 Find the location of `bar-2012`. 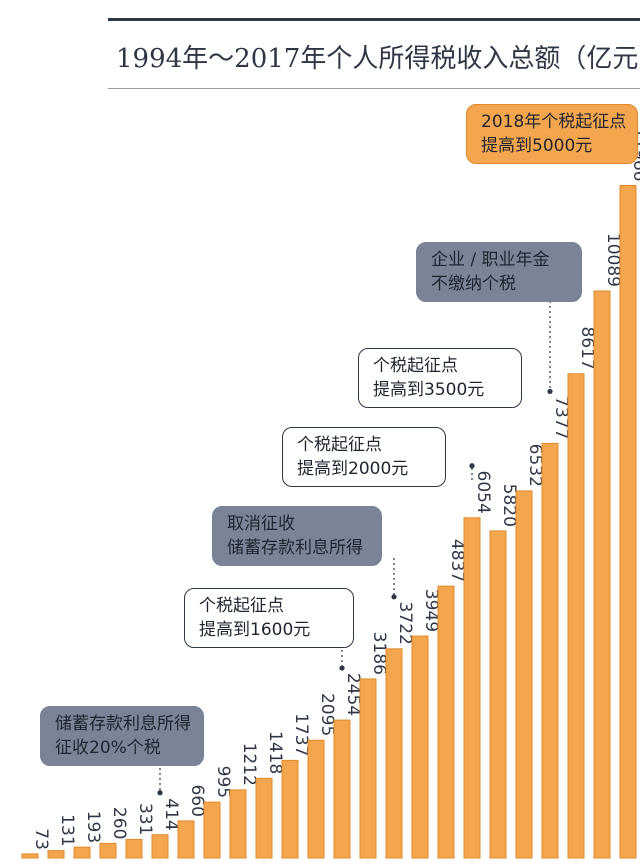

bar-2012 is located at coordinates (498, 694).